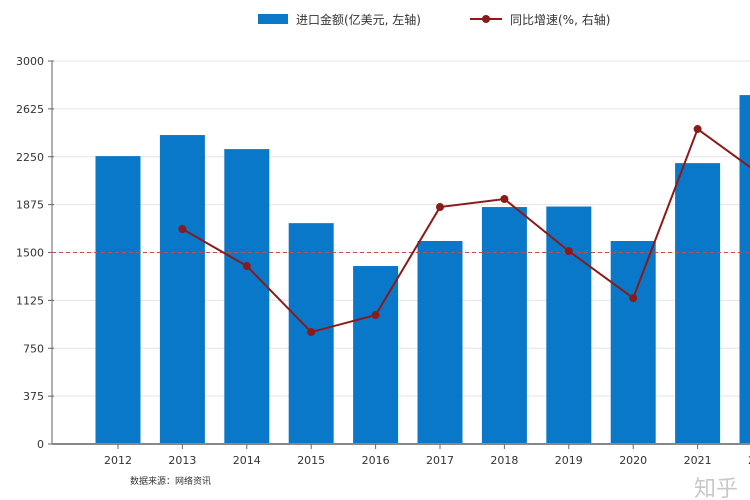 Image resolution: width=750 pixels, height=500 pixels. What do you see at coordinates (486, 19) in the screenshot?
I see `legend-swatch-marker` at bounding box center [486, 19].